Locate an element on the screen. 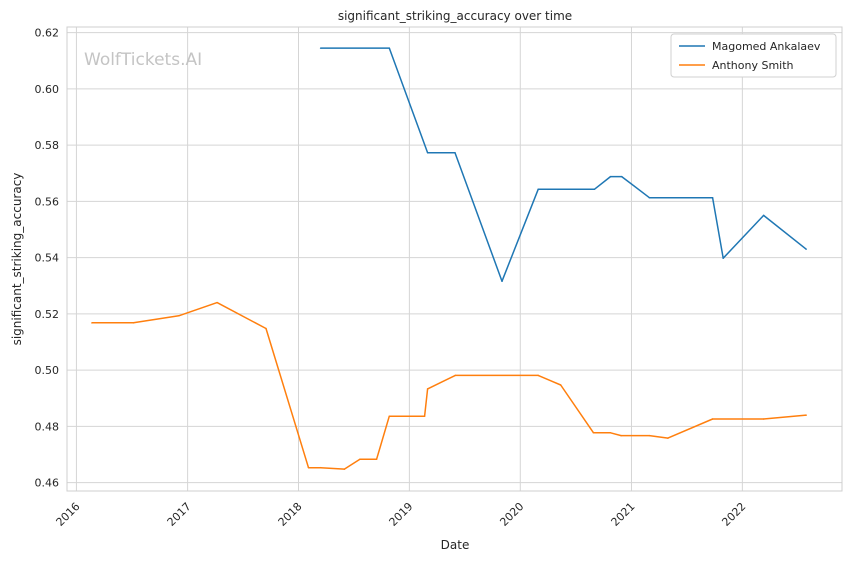 This screenshot has width=852, height=561. legend-label: Anthony Smith is located at coordinates (753, 65).